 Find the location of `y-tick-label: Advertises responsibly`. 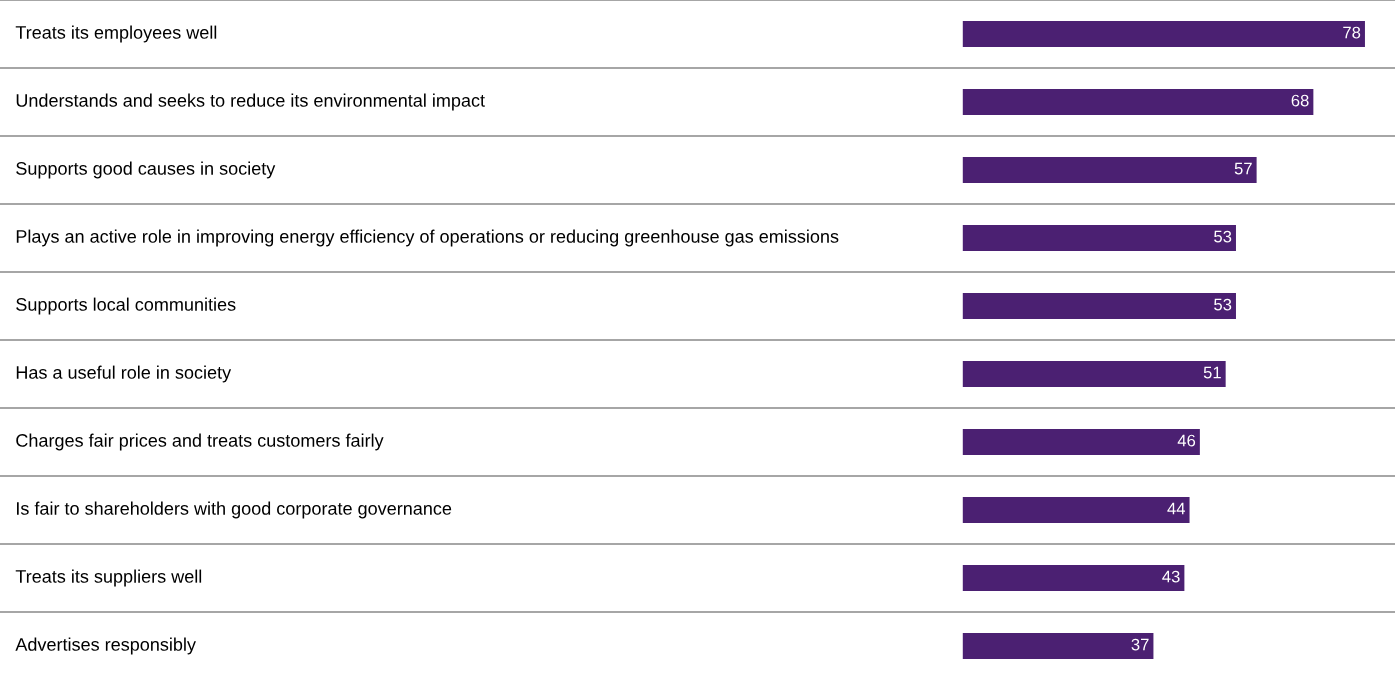

y-tick-label: Advertises responsibly is located at coordinates (105, 646).